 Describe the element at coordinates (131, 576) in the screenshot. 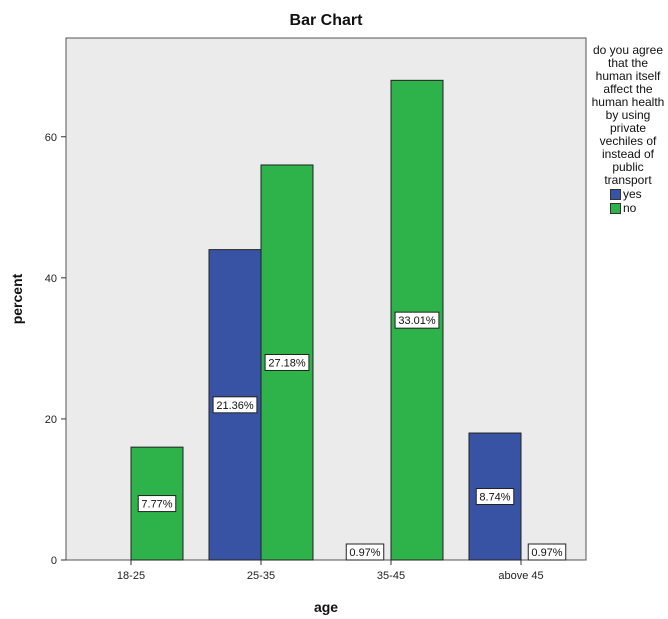

I see `x-tick-label: 18-25` at that location.